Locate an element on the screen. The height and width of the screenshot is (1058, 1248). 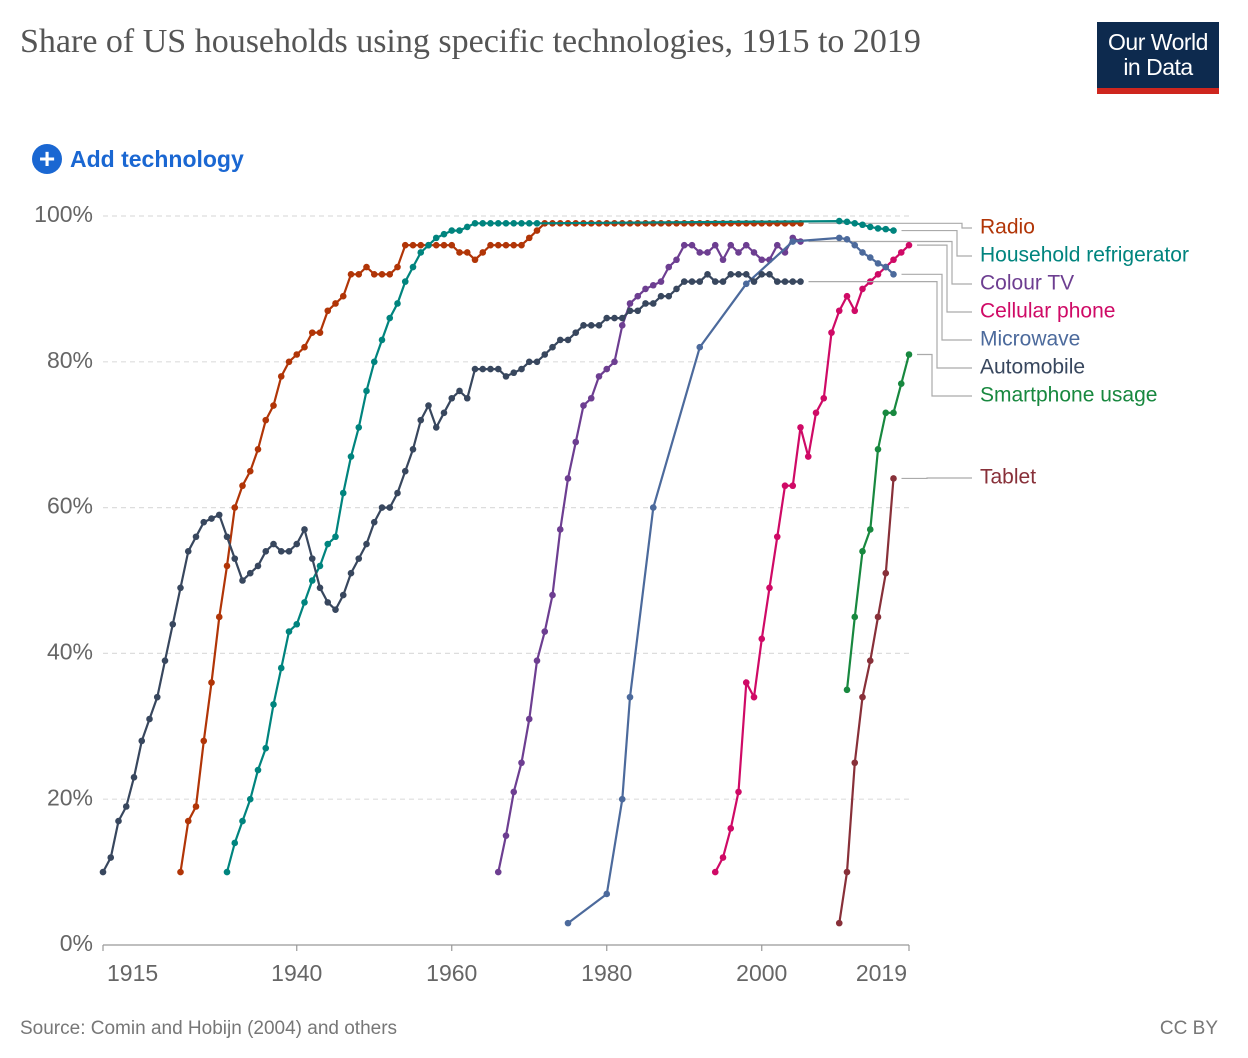
legend-label: Colour TV is located at coordinates (1027, 283).